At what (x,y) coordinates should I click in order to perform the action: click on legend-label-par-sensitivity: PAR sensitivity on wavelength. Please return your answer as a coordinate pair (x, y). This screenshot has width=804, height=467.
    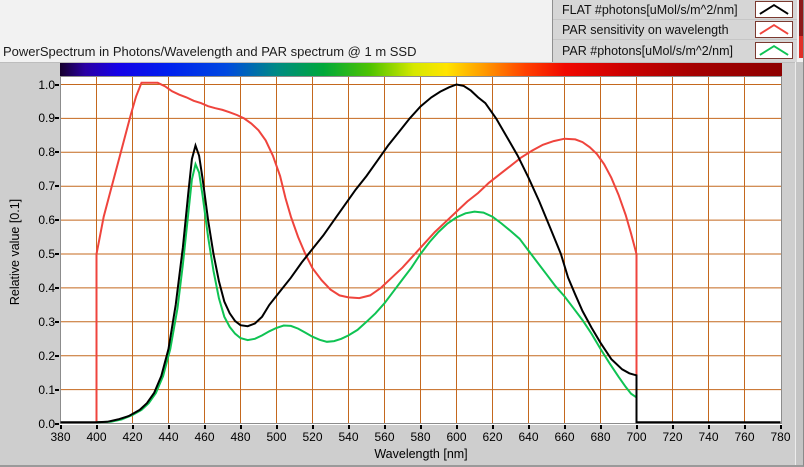
    Looking at the image, I should click on (645, 29).